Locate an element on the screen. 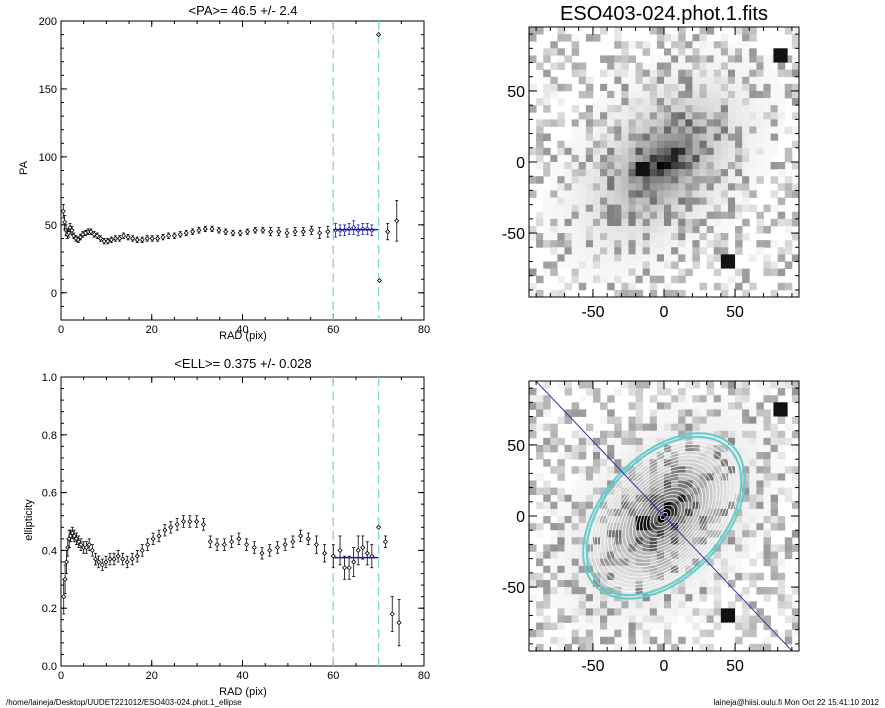  y-tick-label: 0.6 is located at coordinates (49, 494).